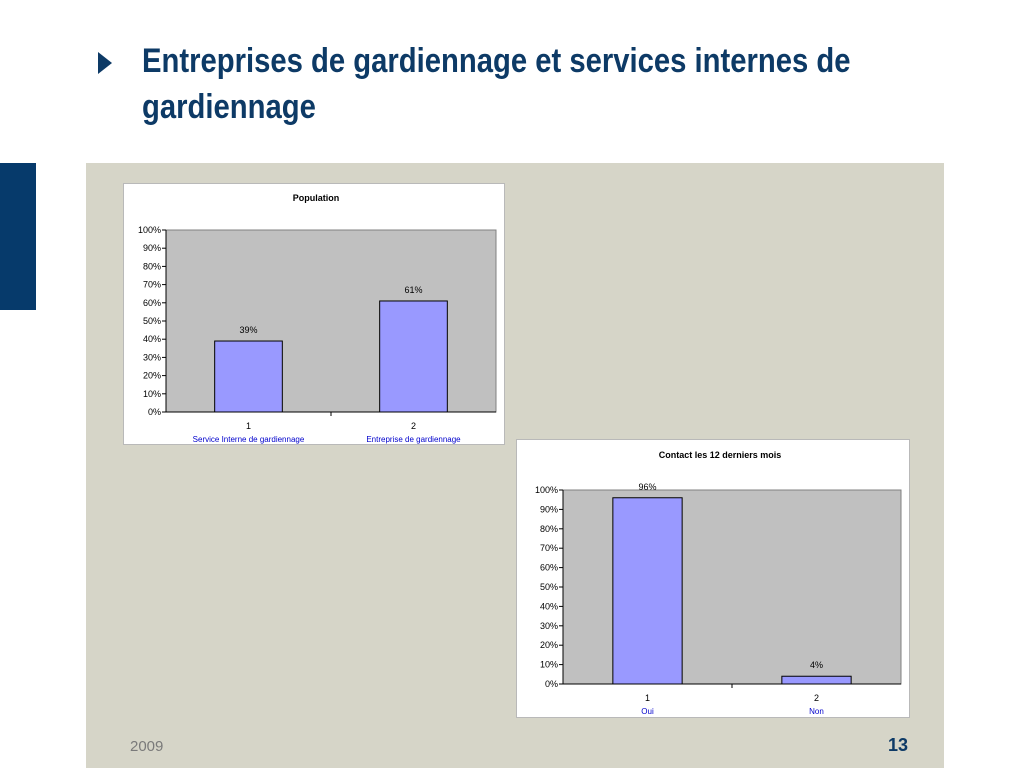 The width and height of the screenshot is (1024, 768). I want to click on contact-chart-x-tick-label: 2, so click(816, 698).